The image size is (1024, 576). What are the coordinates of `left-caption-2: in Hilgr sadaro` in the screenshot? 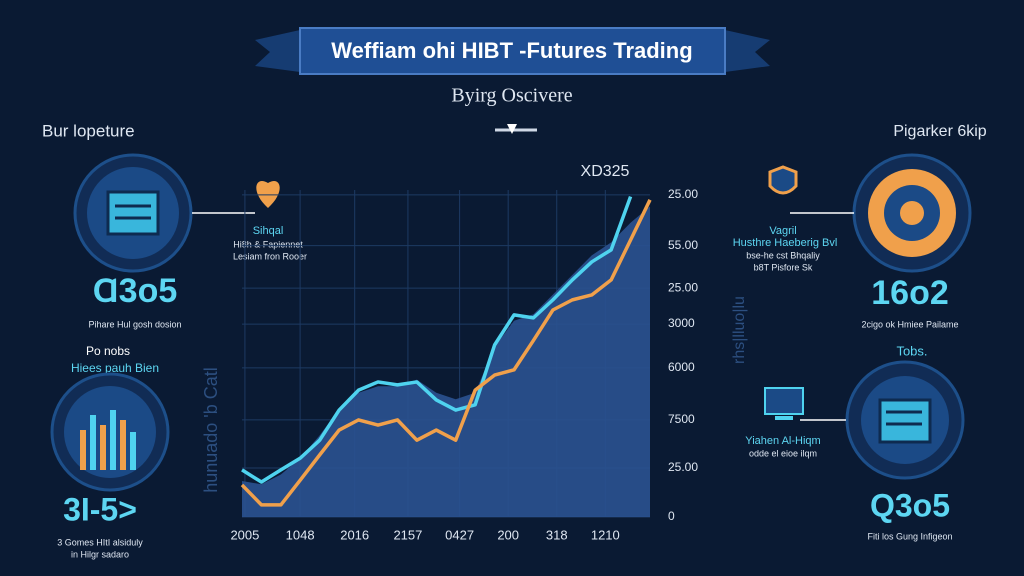 It's located at (100, 554).